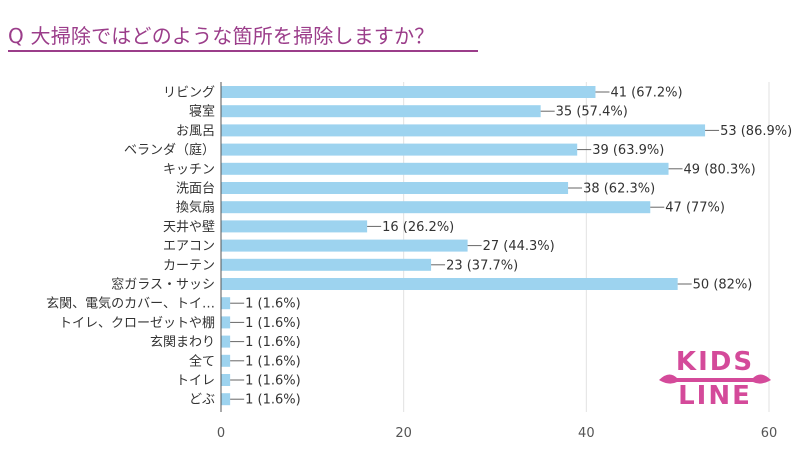  Describe the element at coordinates (715, 362) in the screenshot. I see `logo-line1: KIDS` at that location.